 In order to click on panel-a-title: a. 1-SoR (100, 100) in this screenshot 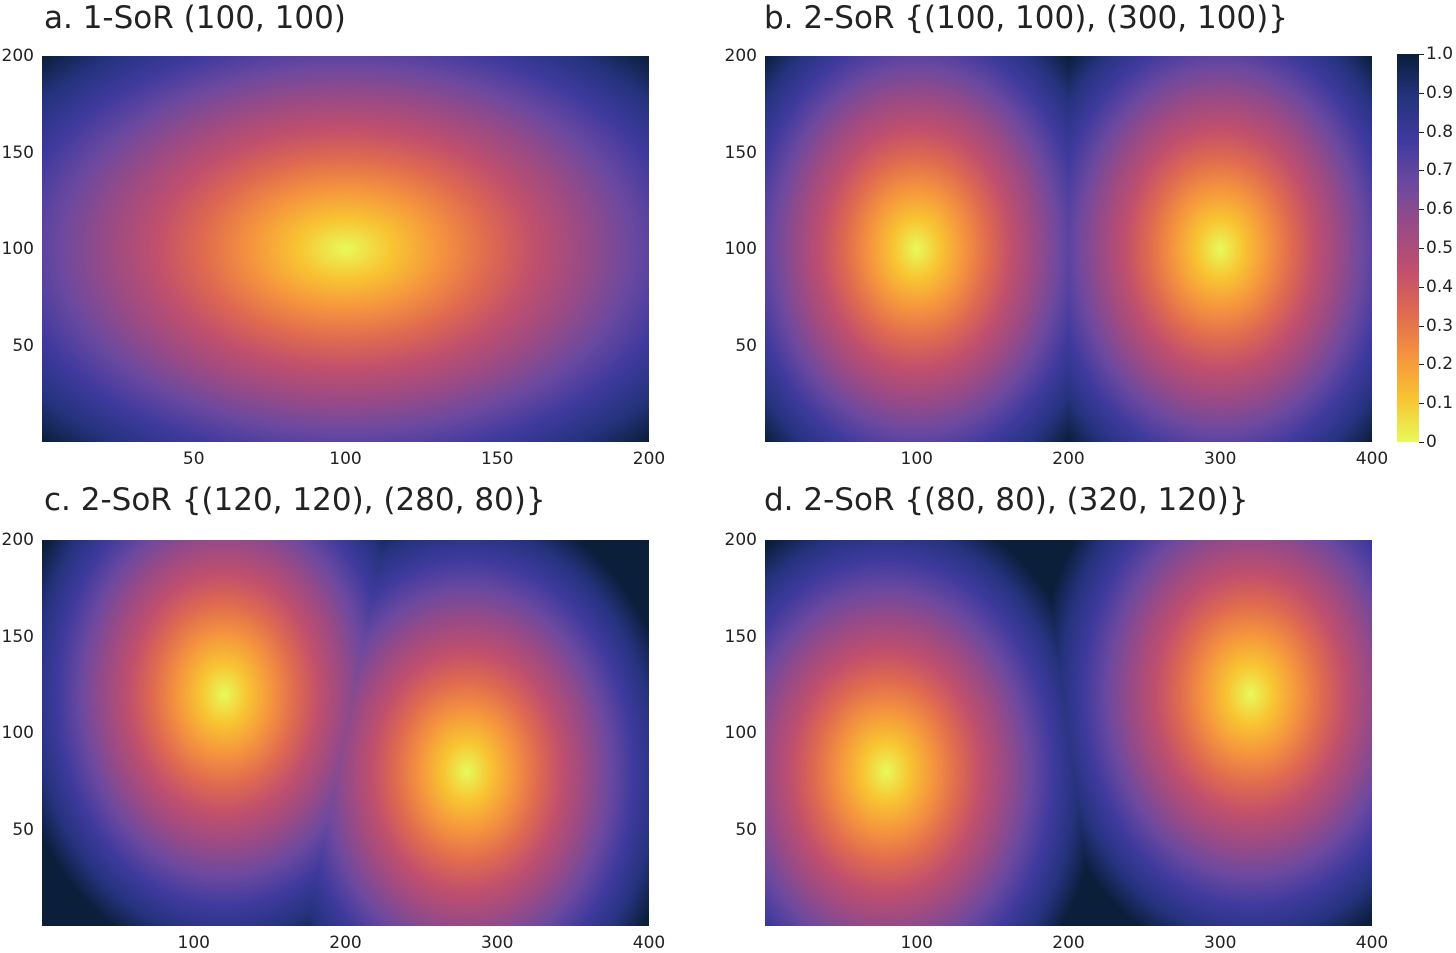, I will do `click(195, 18)`.